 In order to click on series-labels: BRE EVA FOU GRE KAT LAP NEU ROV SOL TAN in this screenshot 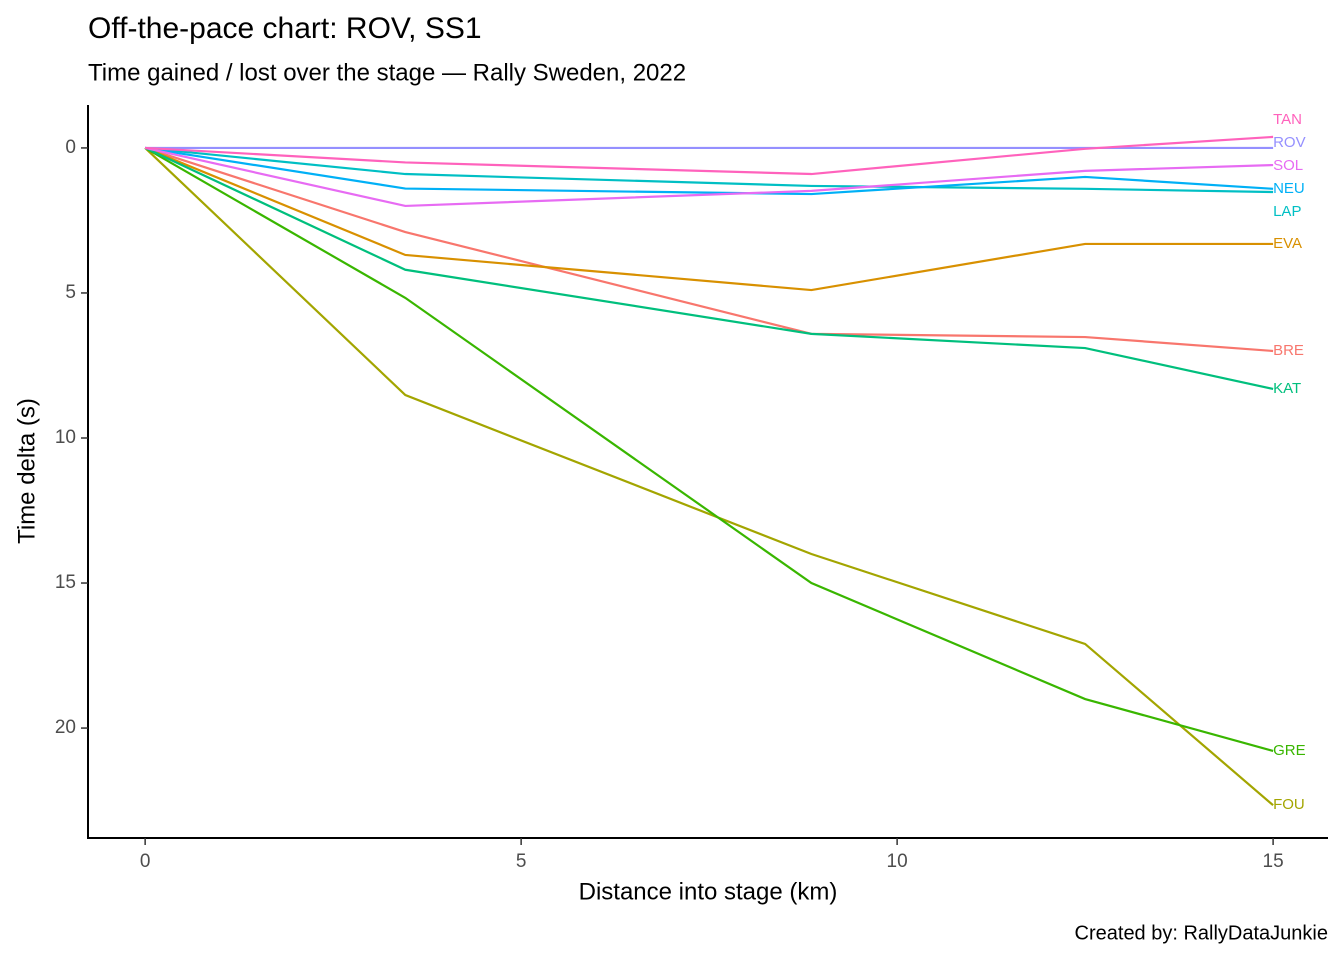, I will do `click(1289, 462)`.